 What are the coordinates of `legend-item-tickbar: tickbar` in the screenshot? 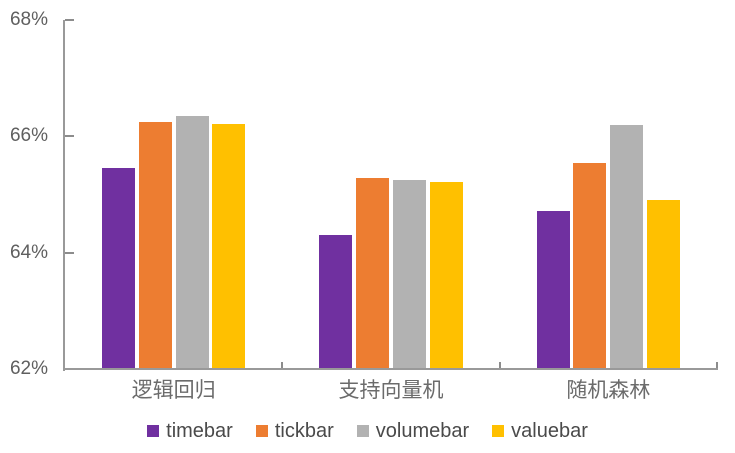 It's located at (294, 431).